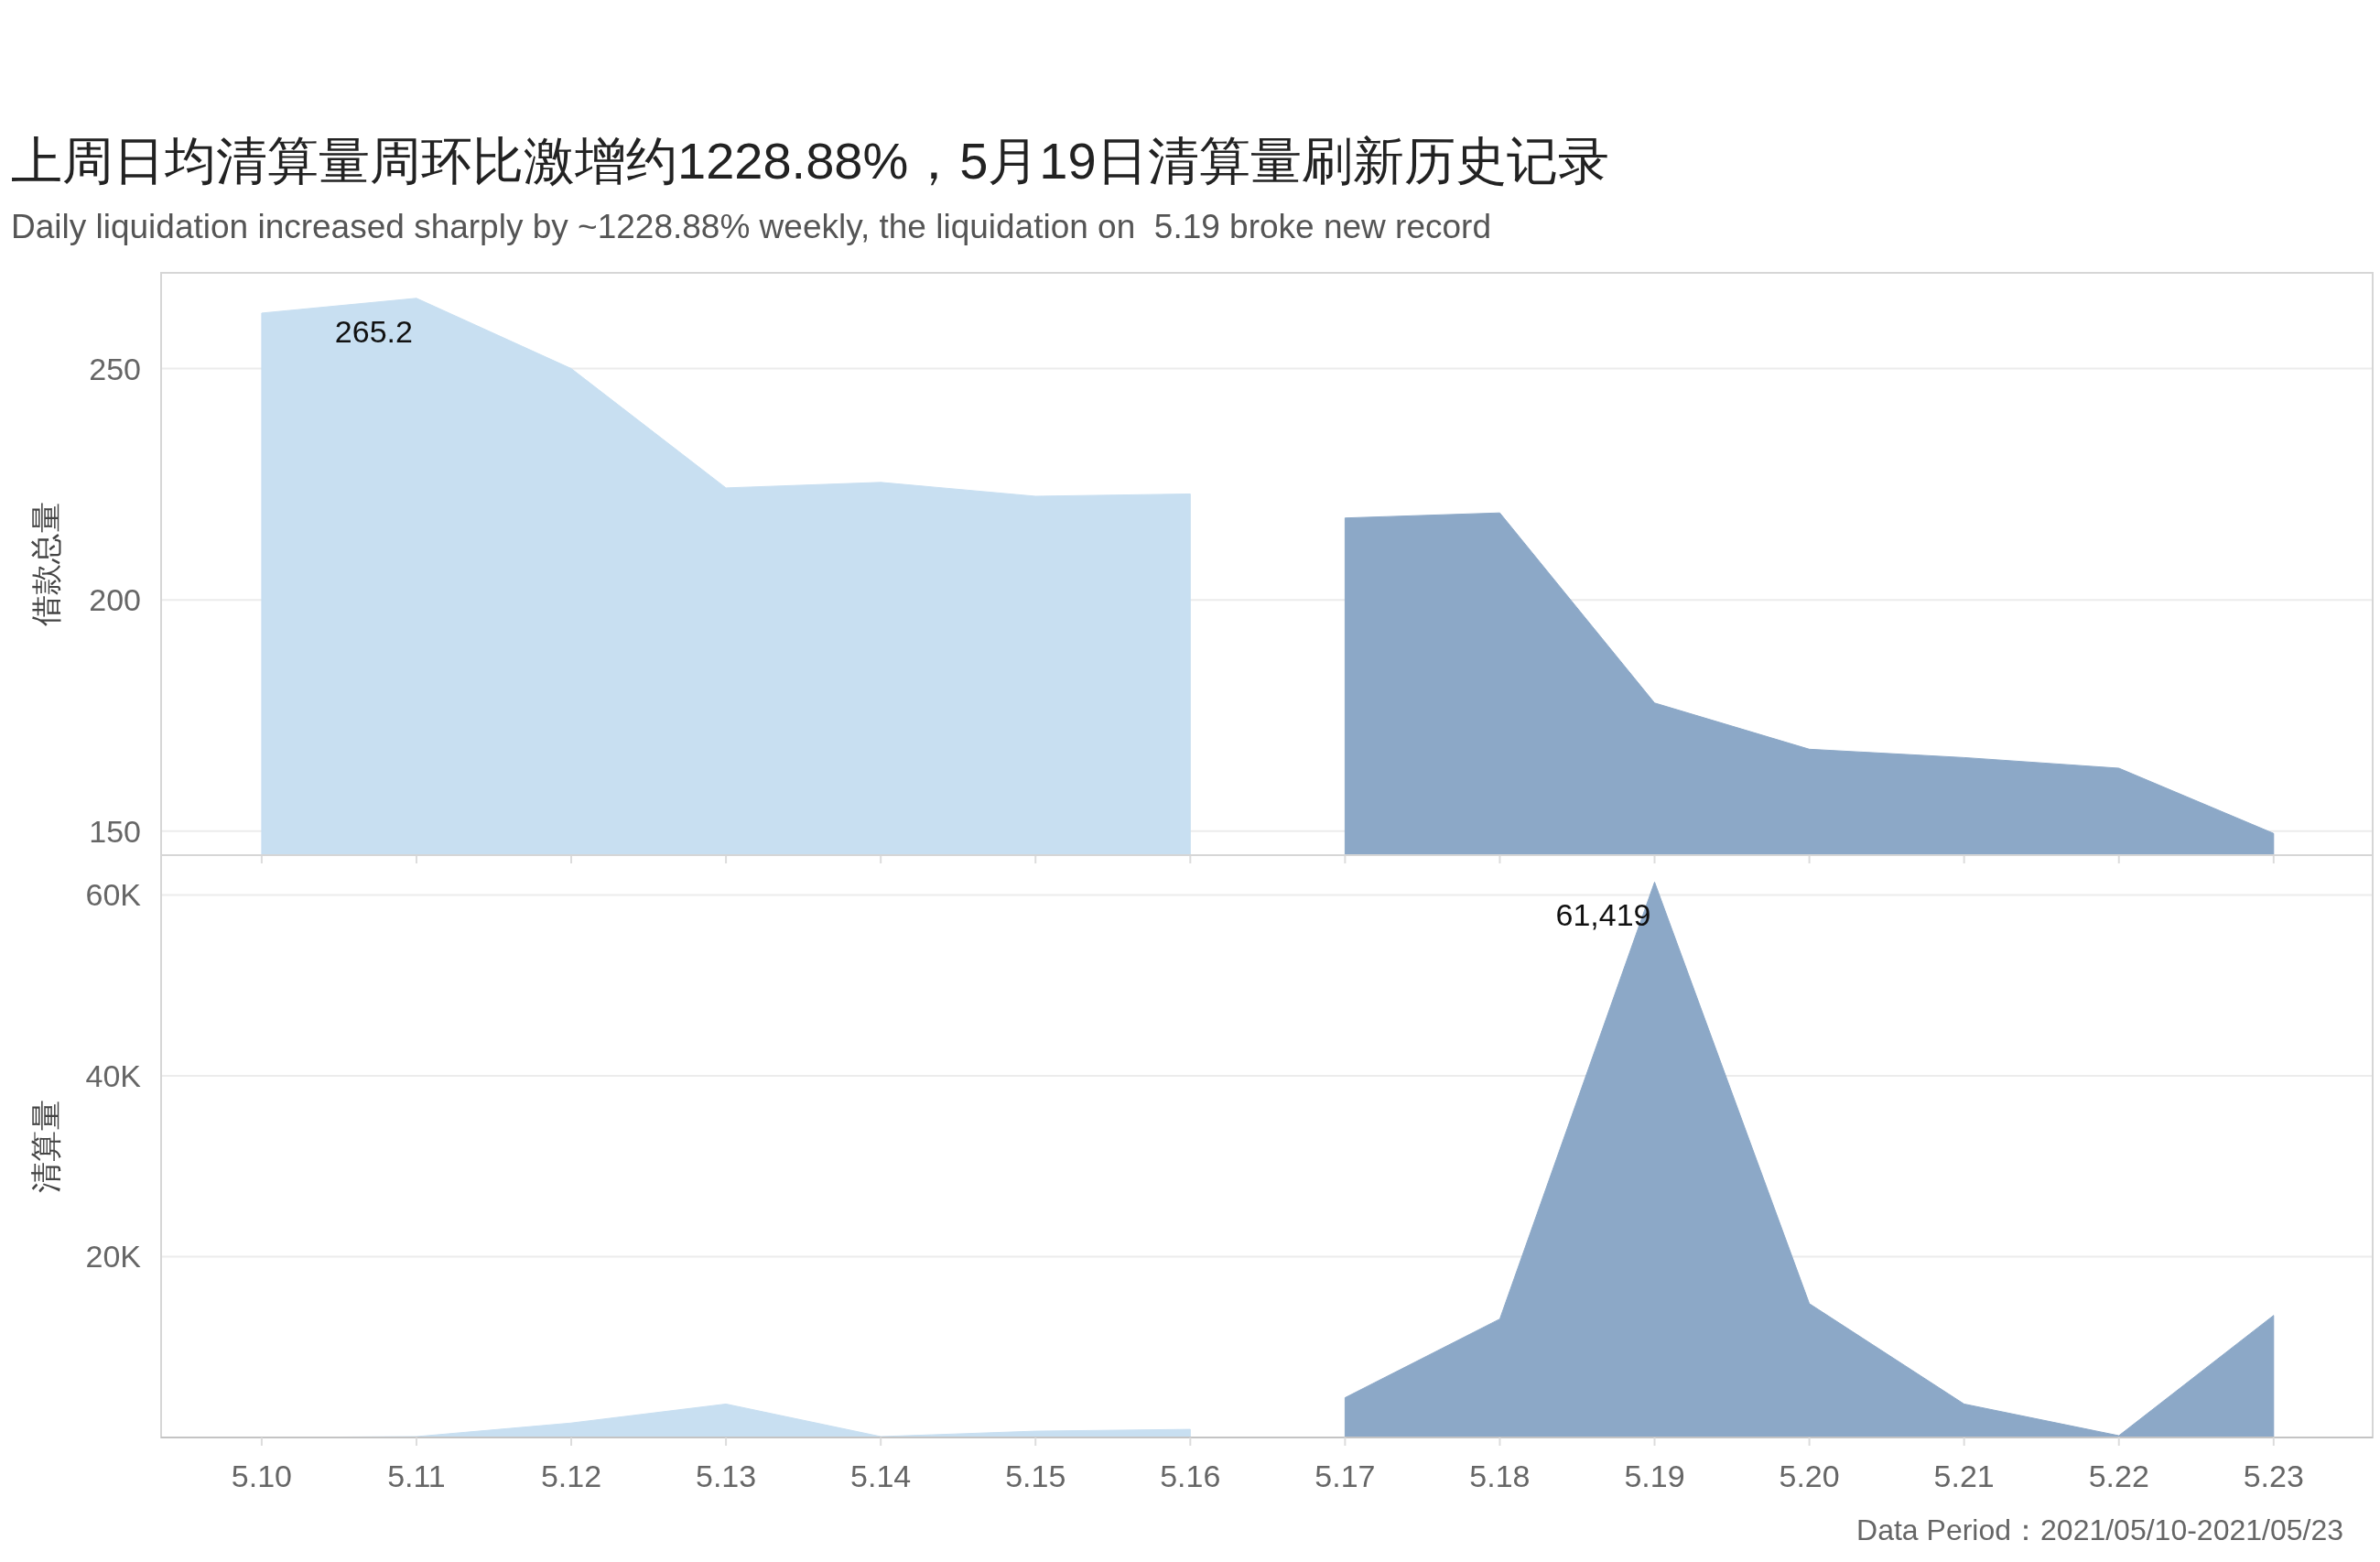 The height and width of the screenshot is (1562, 2380). I want to click on chart-subtitle: Daily liquidation increased sharply by ~1228.88% weekly, the liquidation on 5.19 broke new record, so click(751, 227).